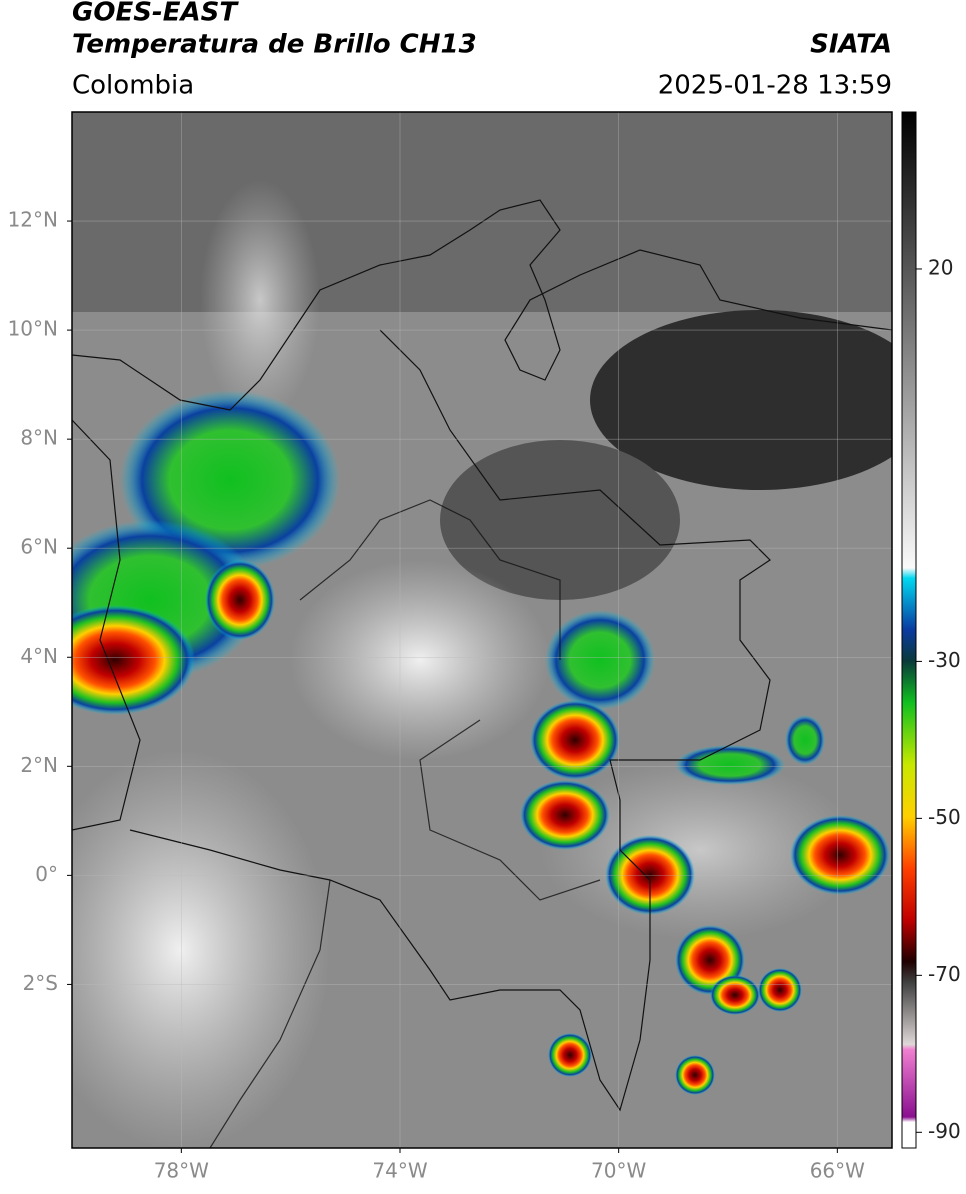  I want to click on y-tick-label: 4°N, so click(39, 656).